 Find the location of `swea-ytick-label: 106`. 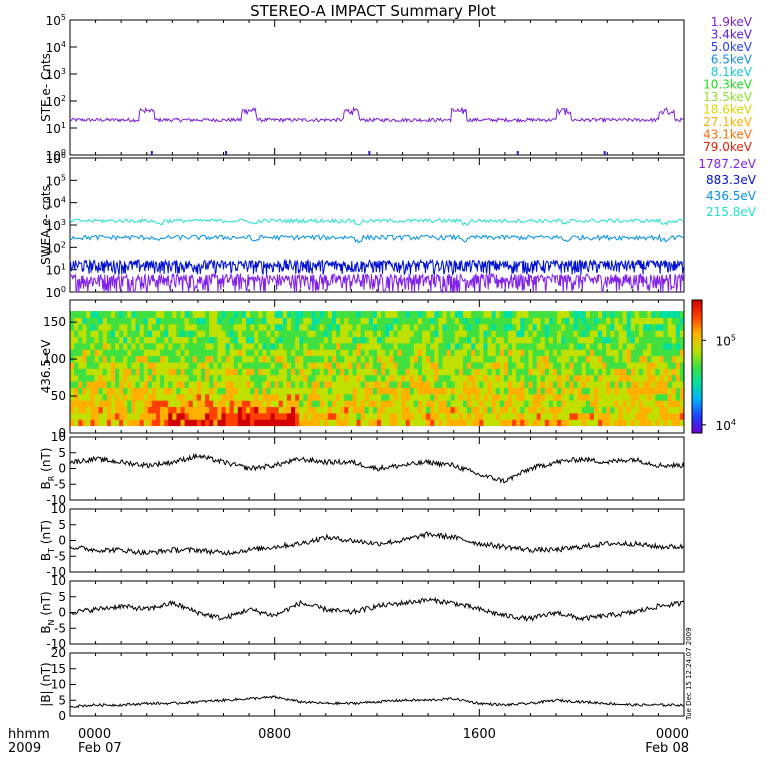

swea-ytick-label: 106 is located at coordinates (56, 158).